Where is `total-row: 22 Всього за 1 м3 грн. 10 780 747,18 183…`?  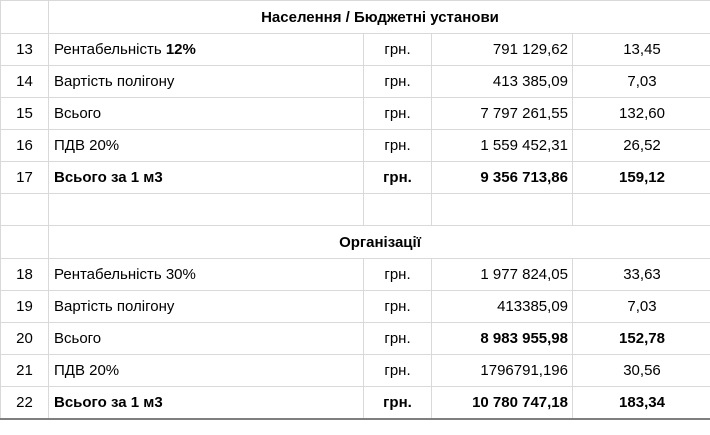
total-row: 22 Всього за 1 м3 грн. 10 780 747,18 183… is located at coordinates (355, 403).